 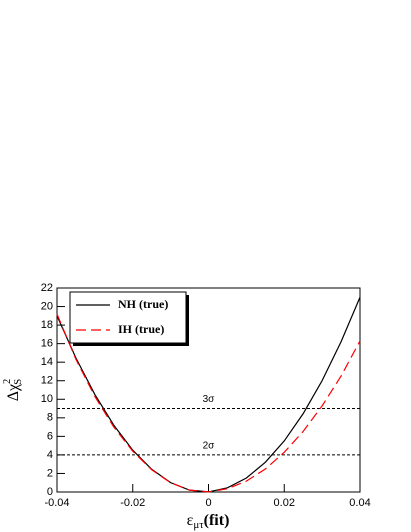 What do you see at coordinates (50, 492) in the screenshot?
I see `y-tick-label: 0` at bounding box center [50, 492].